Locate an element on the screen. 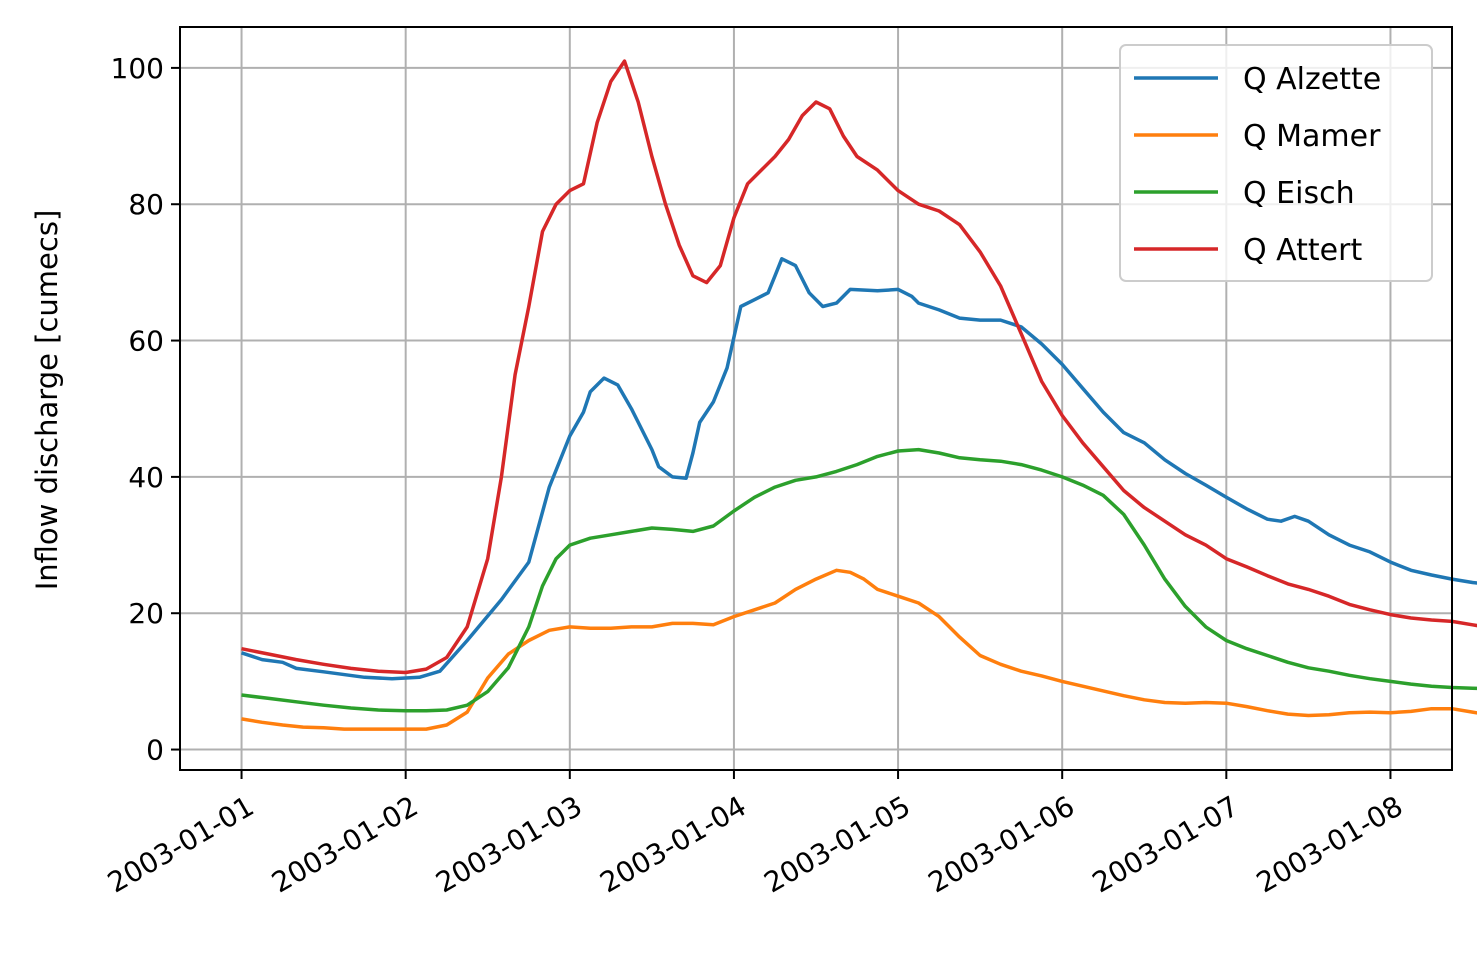 Image resolution: width=1477 pixels, height=957 pixels. legend: Q Alzette Q Mamer Q Eisch Q Attert is located at coordinates (1276, 163).